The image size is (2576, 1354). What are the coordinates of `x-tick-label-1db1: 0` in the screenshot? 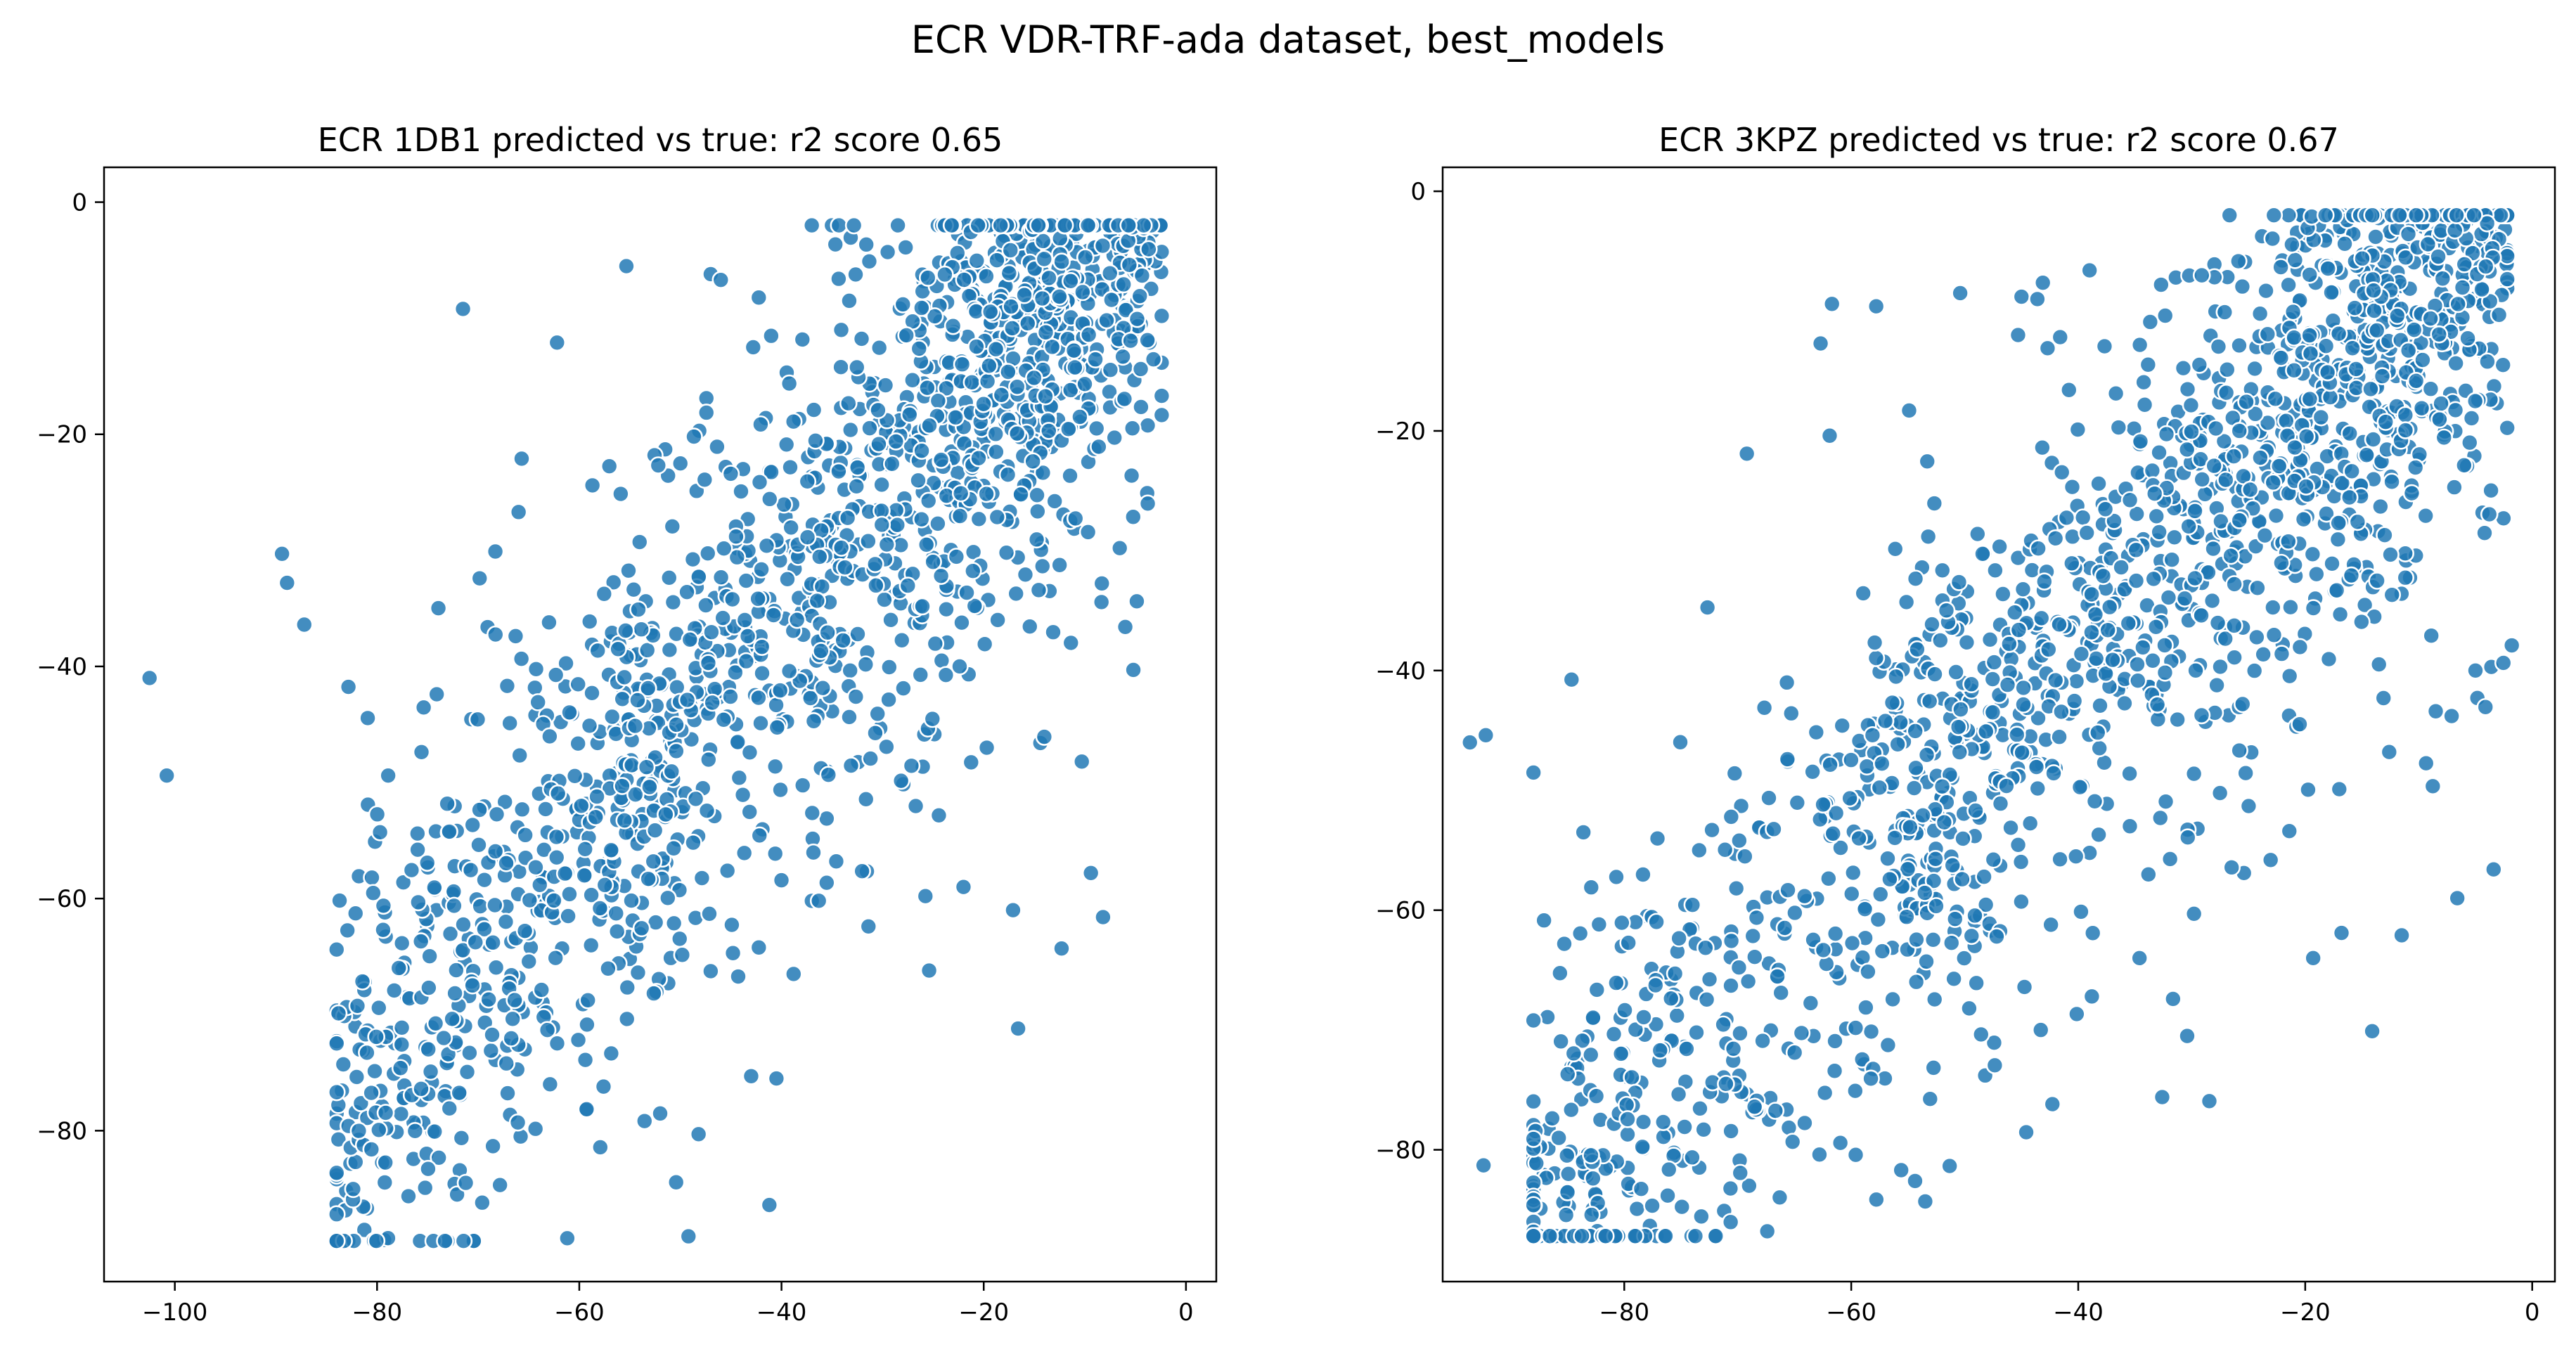 It's located at (1186, 1312).